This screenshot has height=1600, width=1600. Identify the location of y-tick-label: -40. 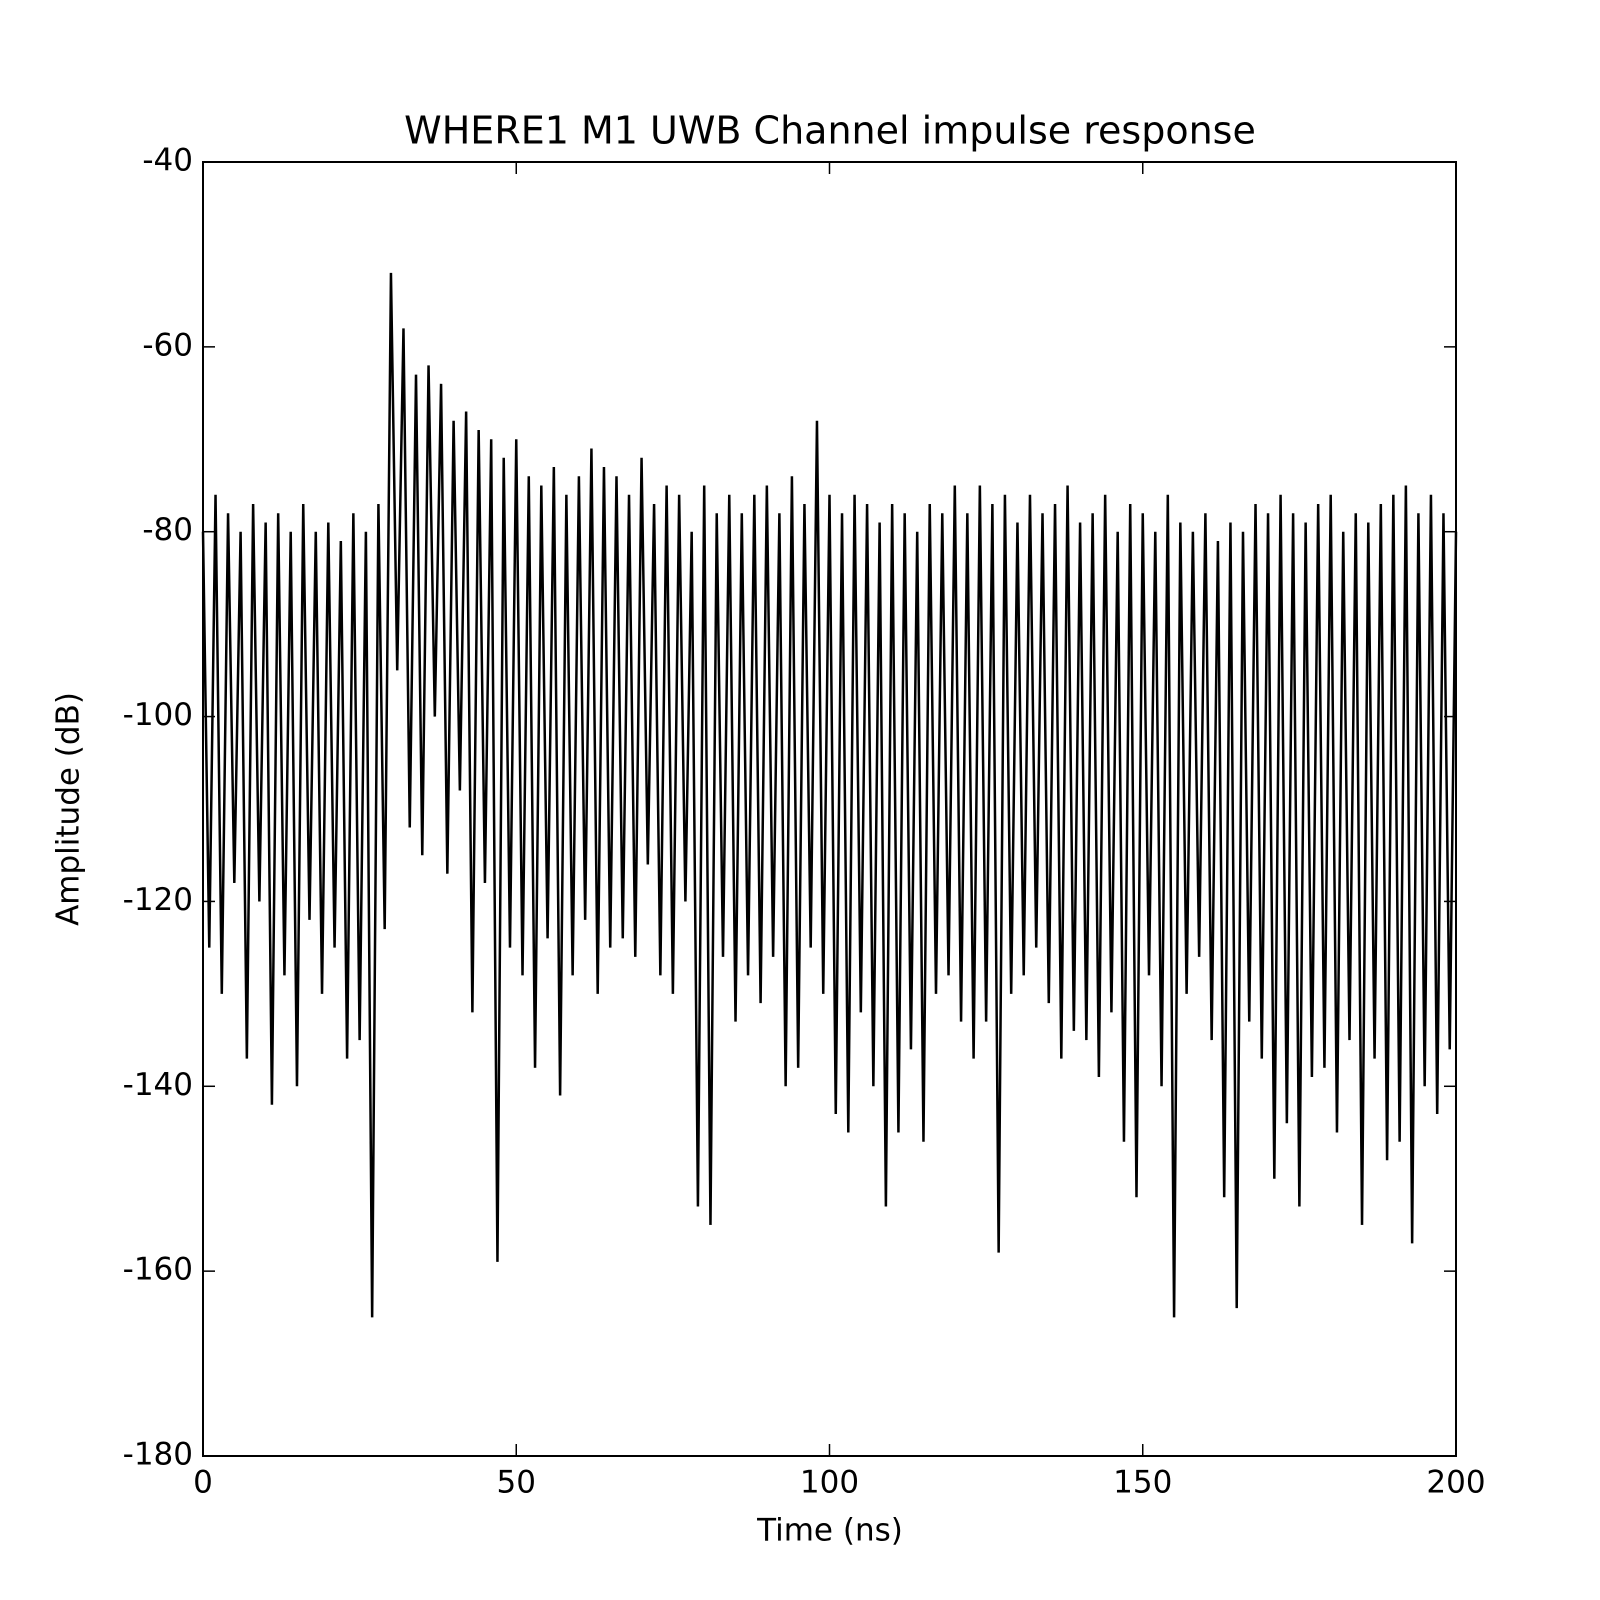
(167, 161).